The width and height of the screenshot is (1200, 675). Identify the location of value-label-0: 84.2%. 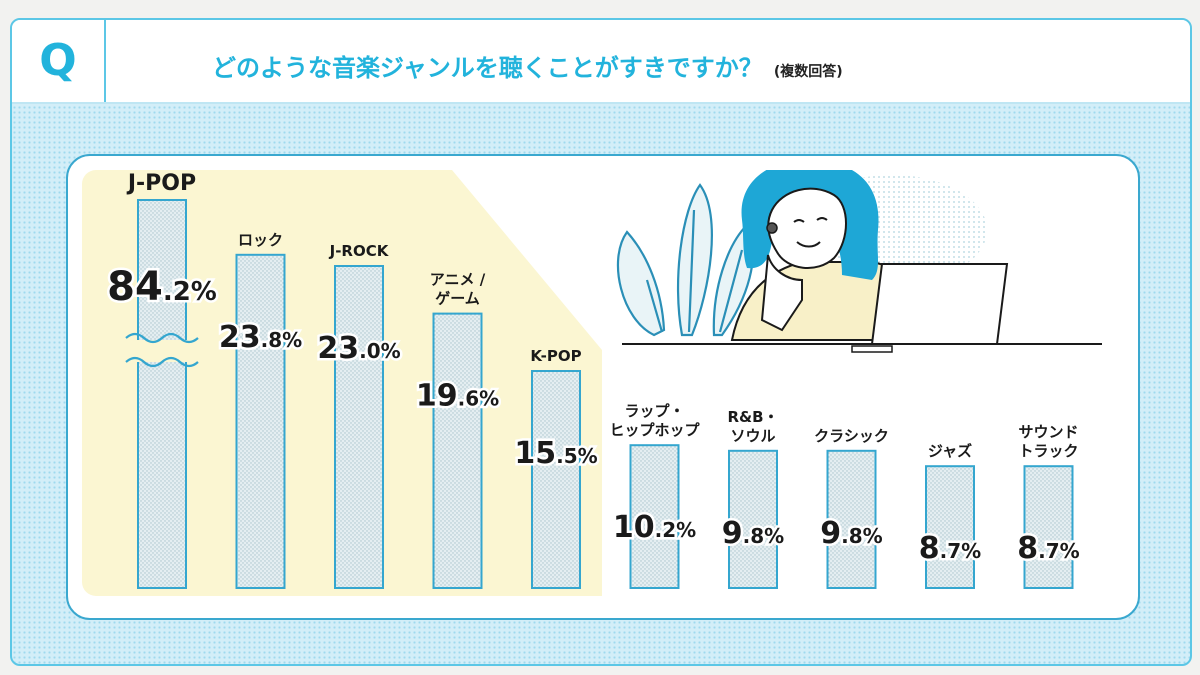
(162, 287).